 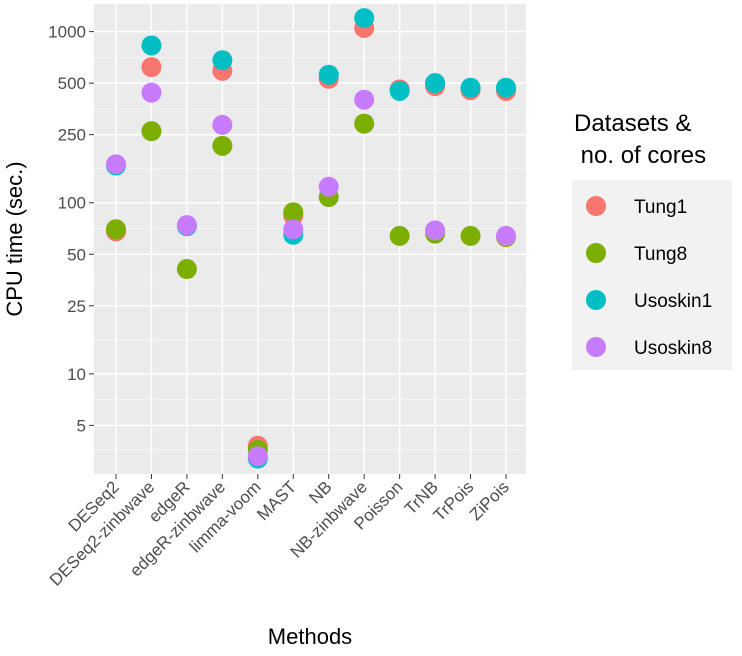 What do you see at coordinates (76, 254) in the screenshot?
I see `y-tick-label: 50` at bounding box center [76, 254].